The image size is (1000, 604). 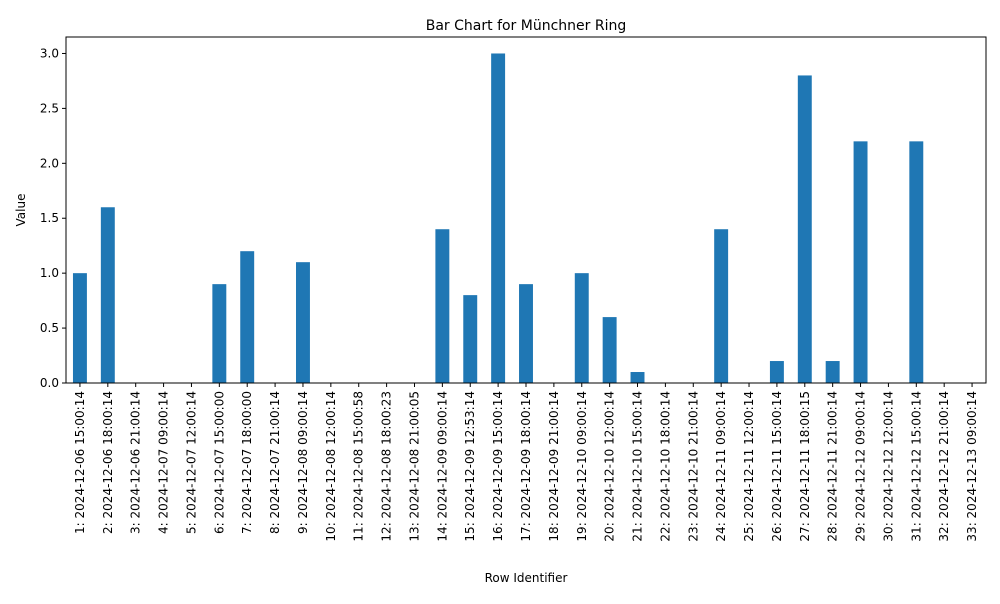 I want to click on x-tick-label: 32: 2024-12-12 21:00:14, so click(x=944, y=466).